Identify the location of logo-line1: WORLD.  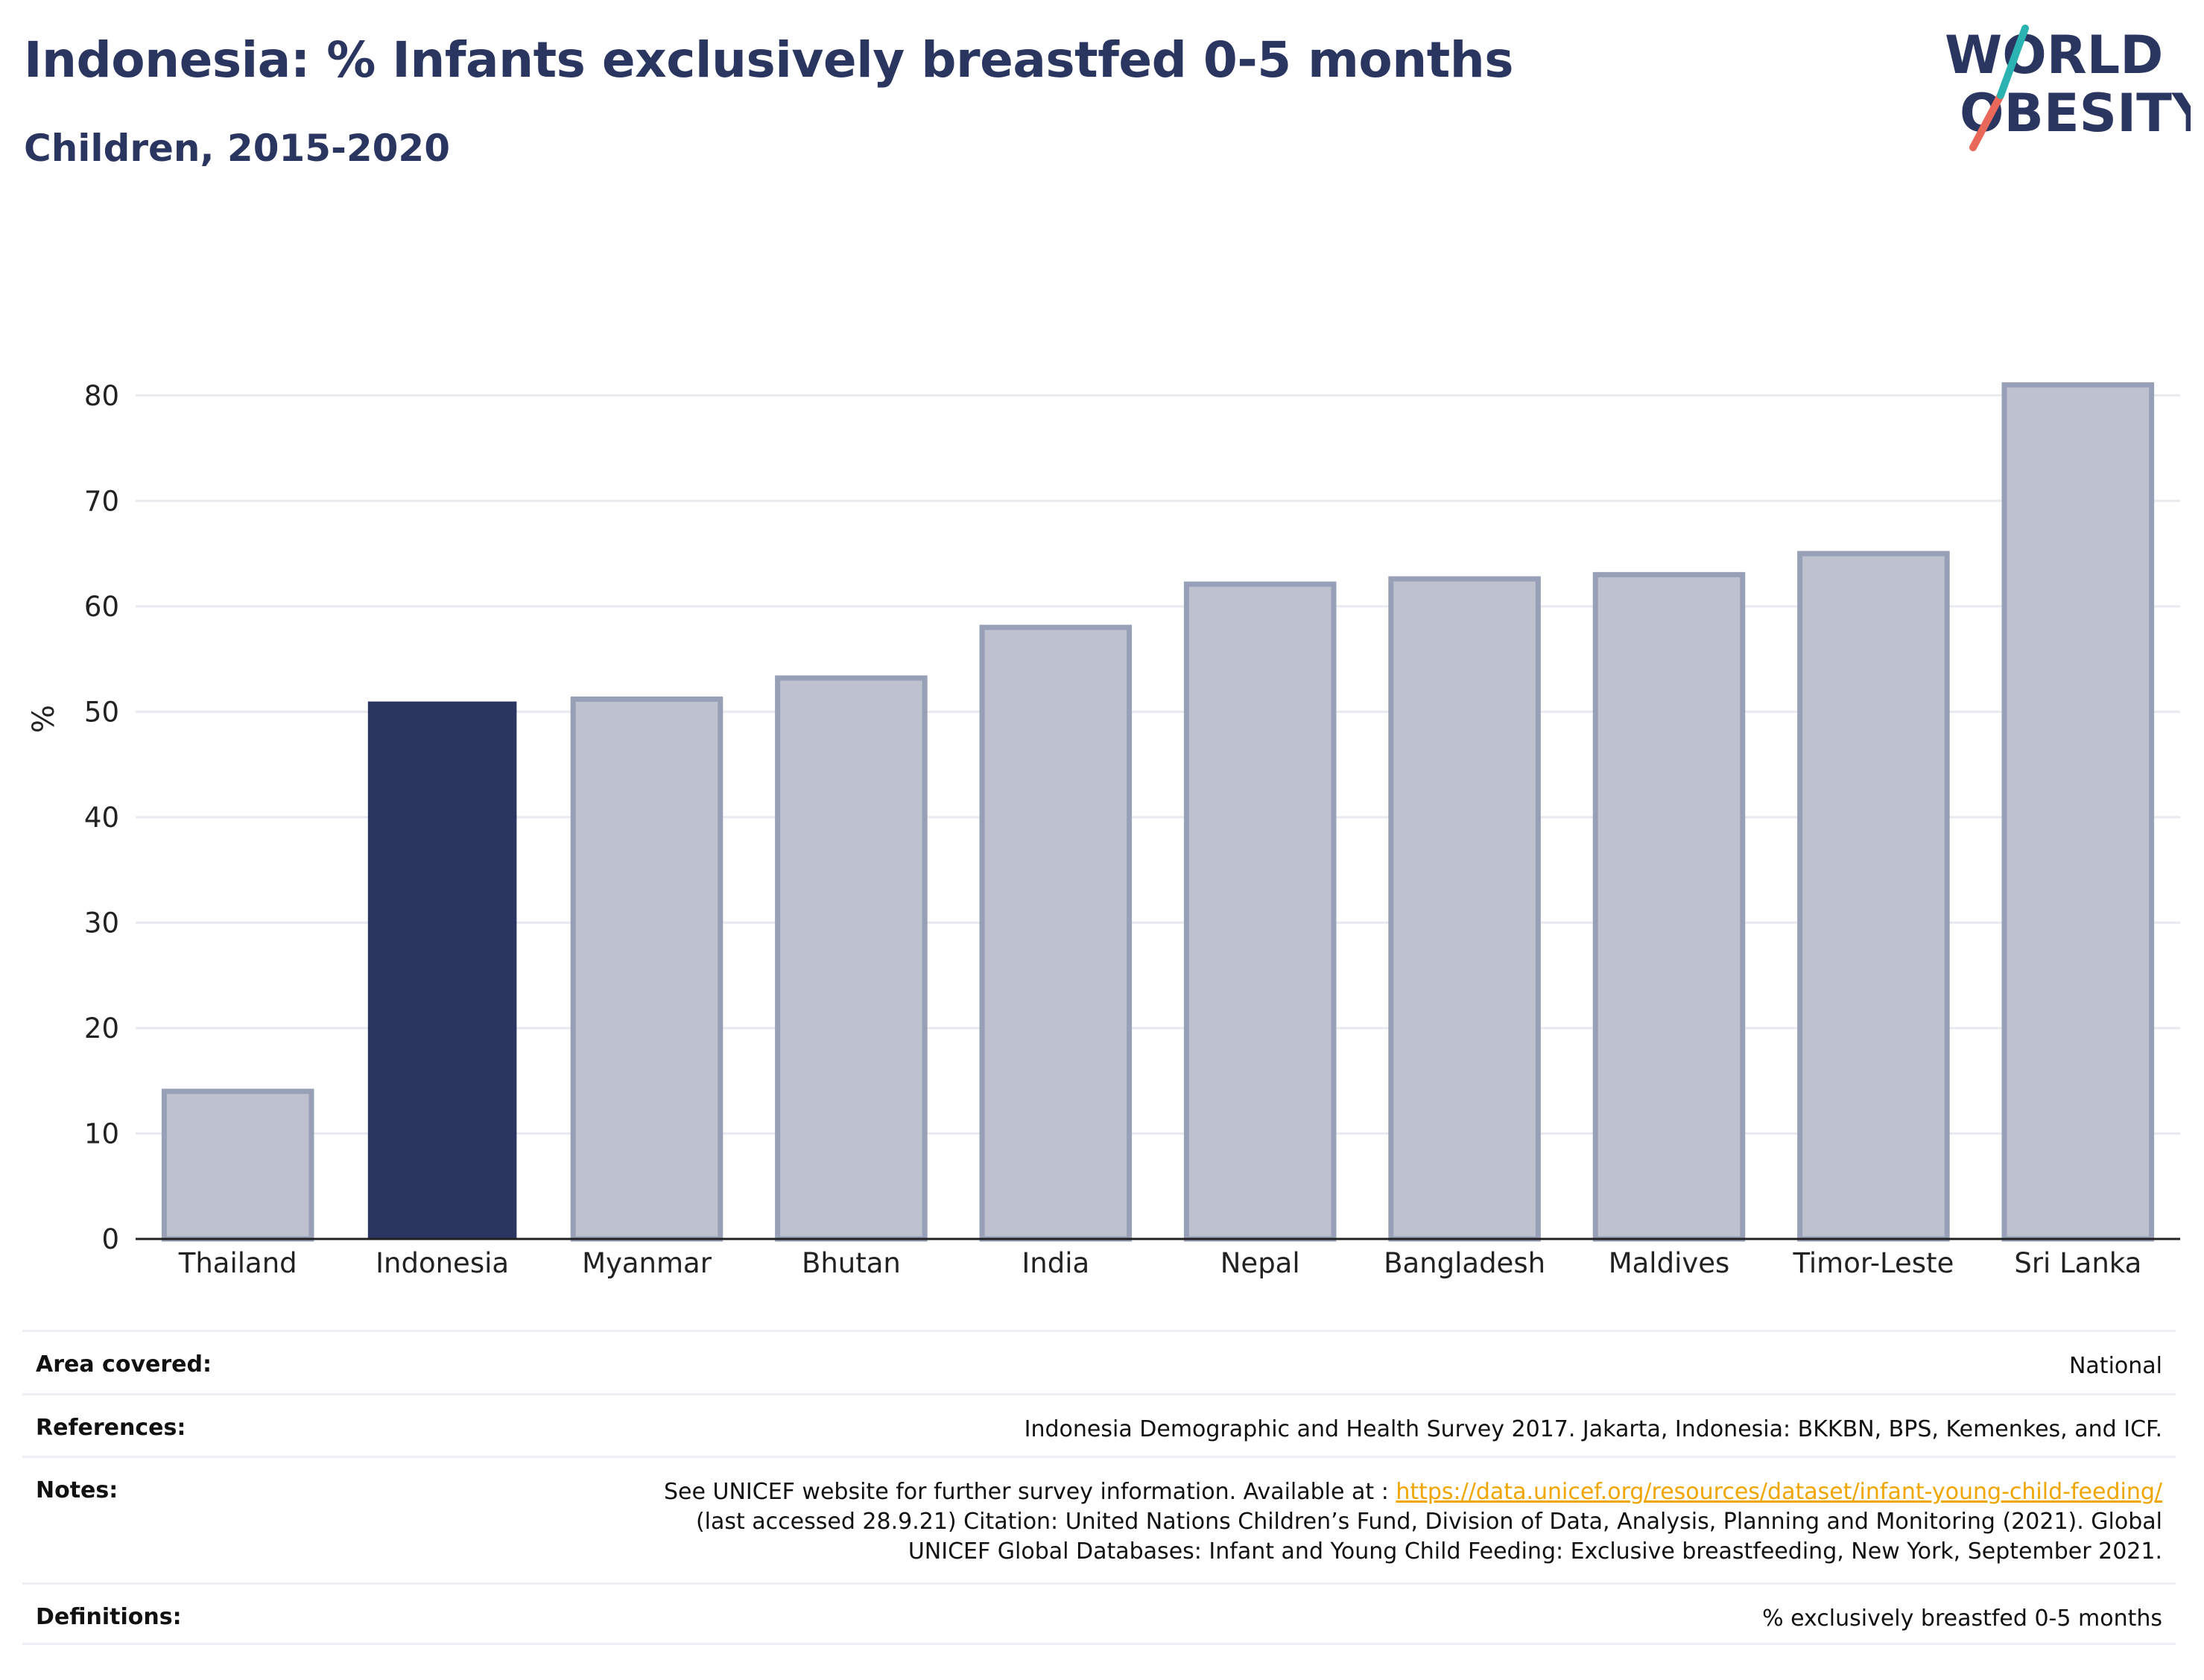
(2054, 55).